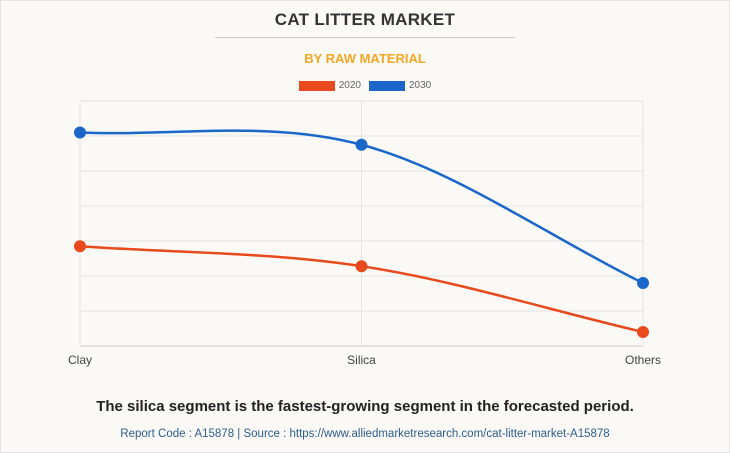 The width and height of the screenshot is (730, 453). I want to click on chart-title: CAT LITTER MARKET, so click(365, 19).